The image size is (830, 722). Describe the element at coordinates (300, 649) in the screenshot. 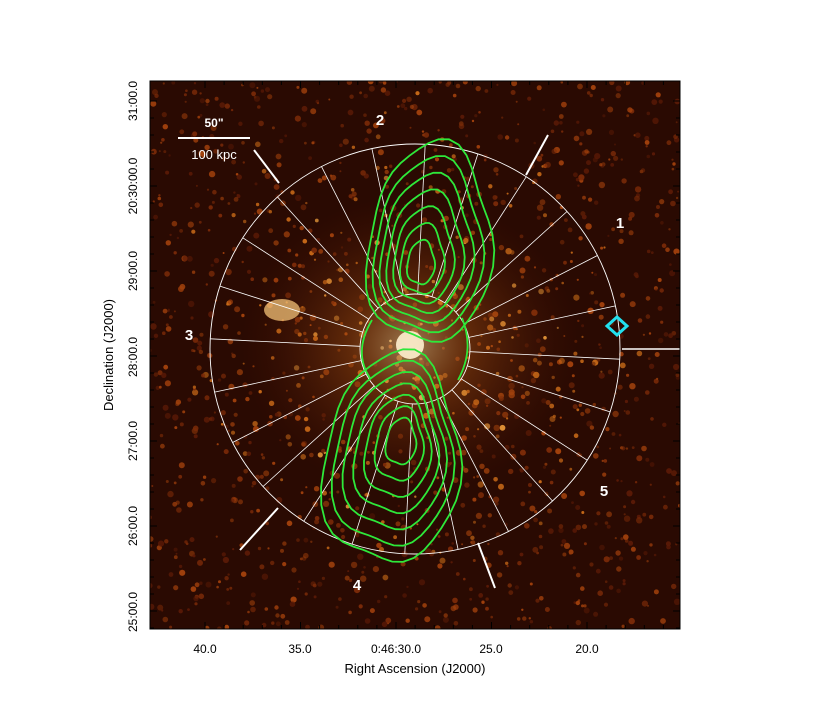

I see `x-tick-label: 35.0` at that location.